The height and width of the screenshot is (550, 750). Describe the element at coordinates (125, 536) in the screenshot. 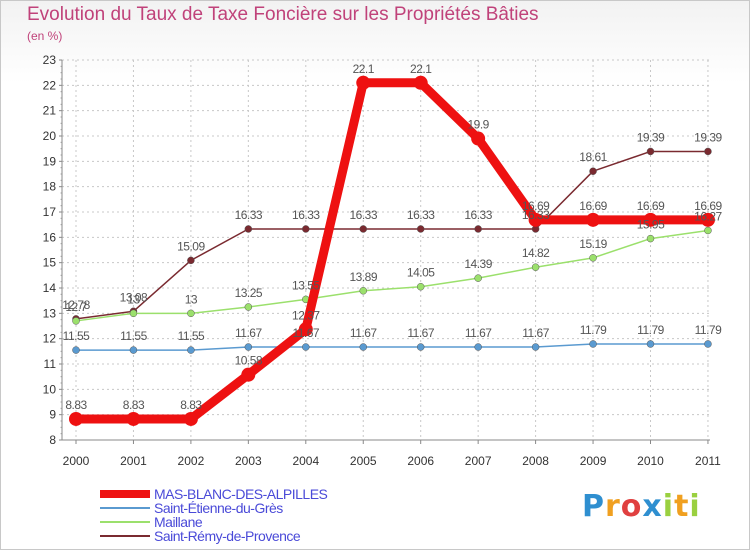

I see `legend-swatch-saint-remy` at that location.